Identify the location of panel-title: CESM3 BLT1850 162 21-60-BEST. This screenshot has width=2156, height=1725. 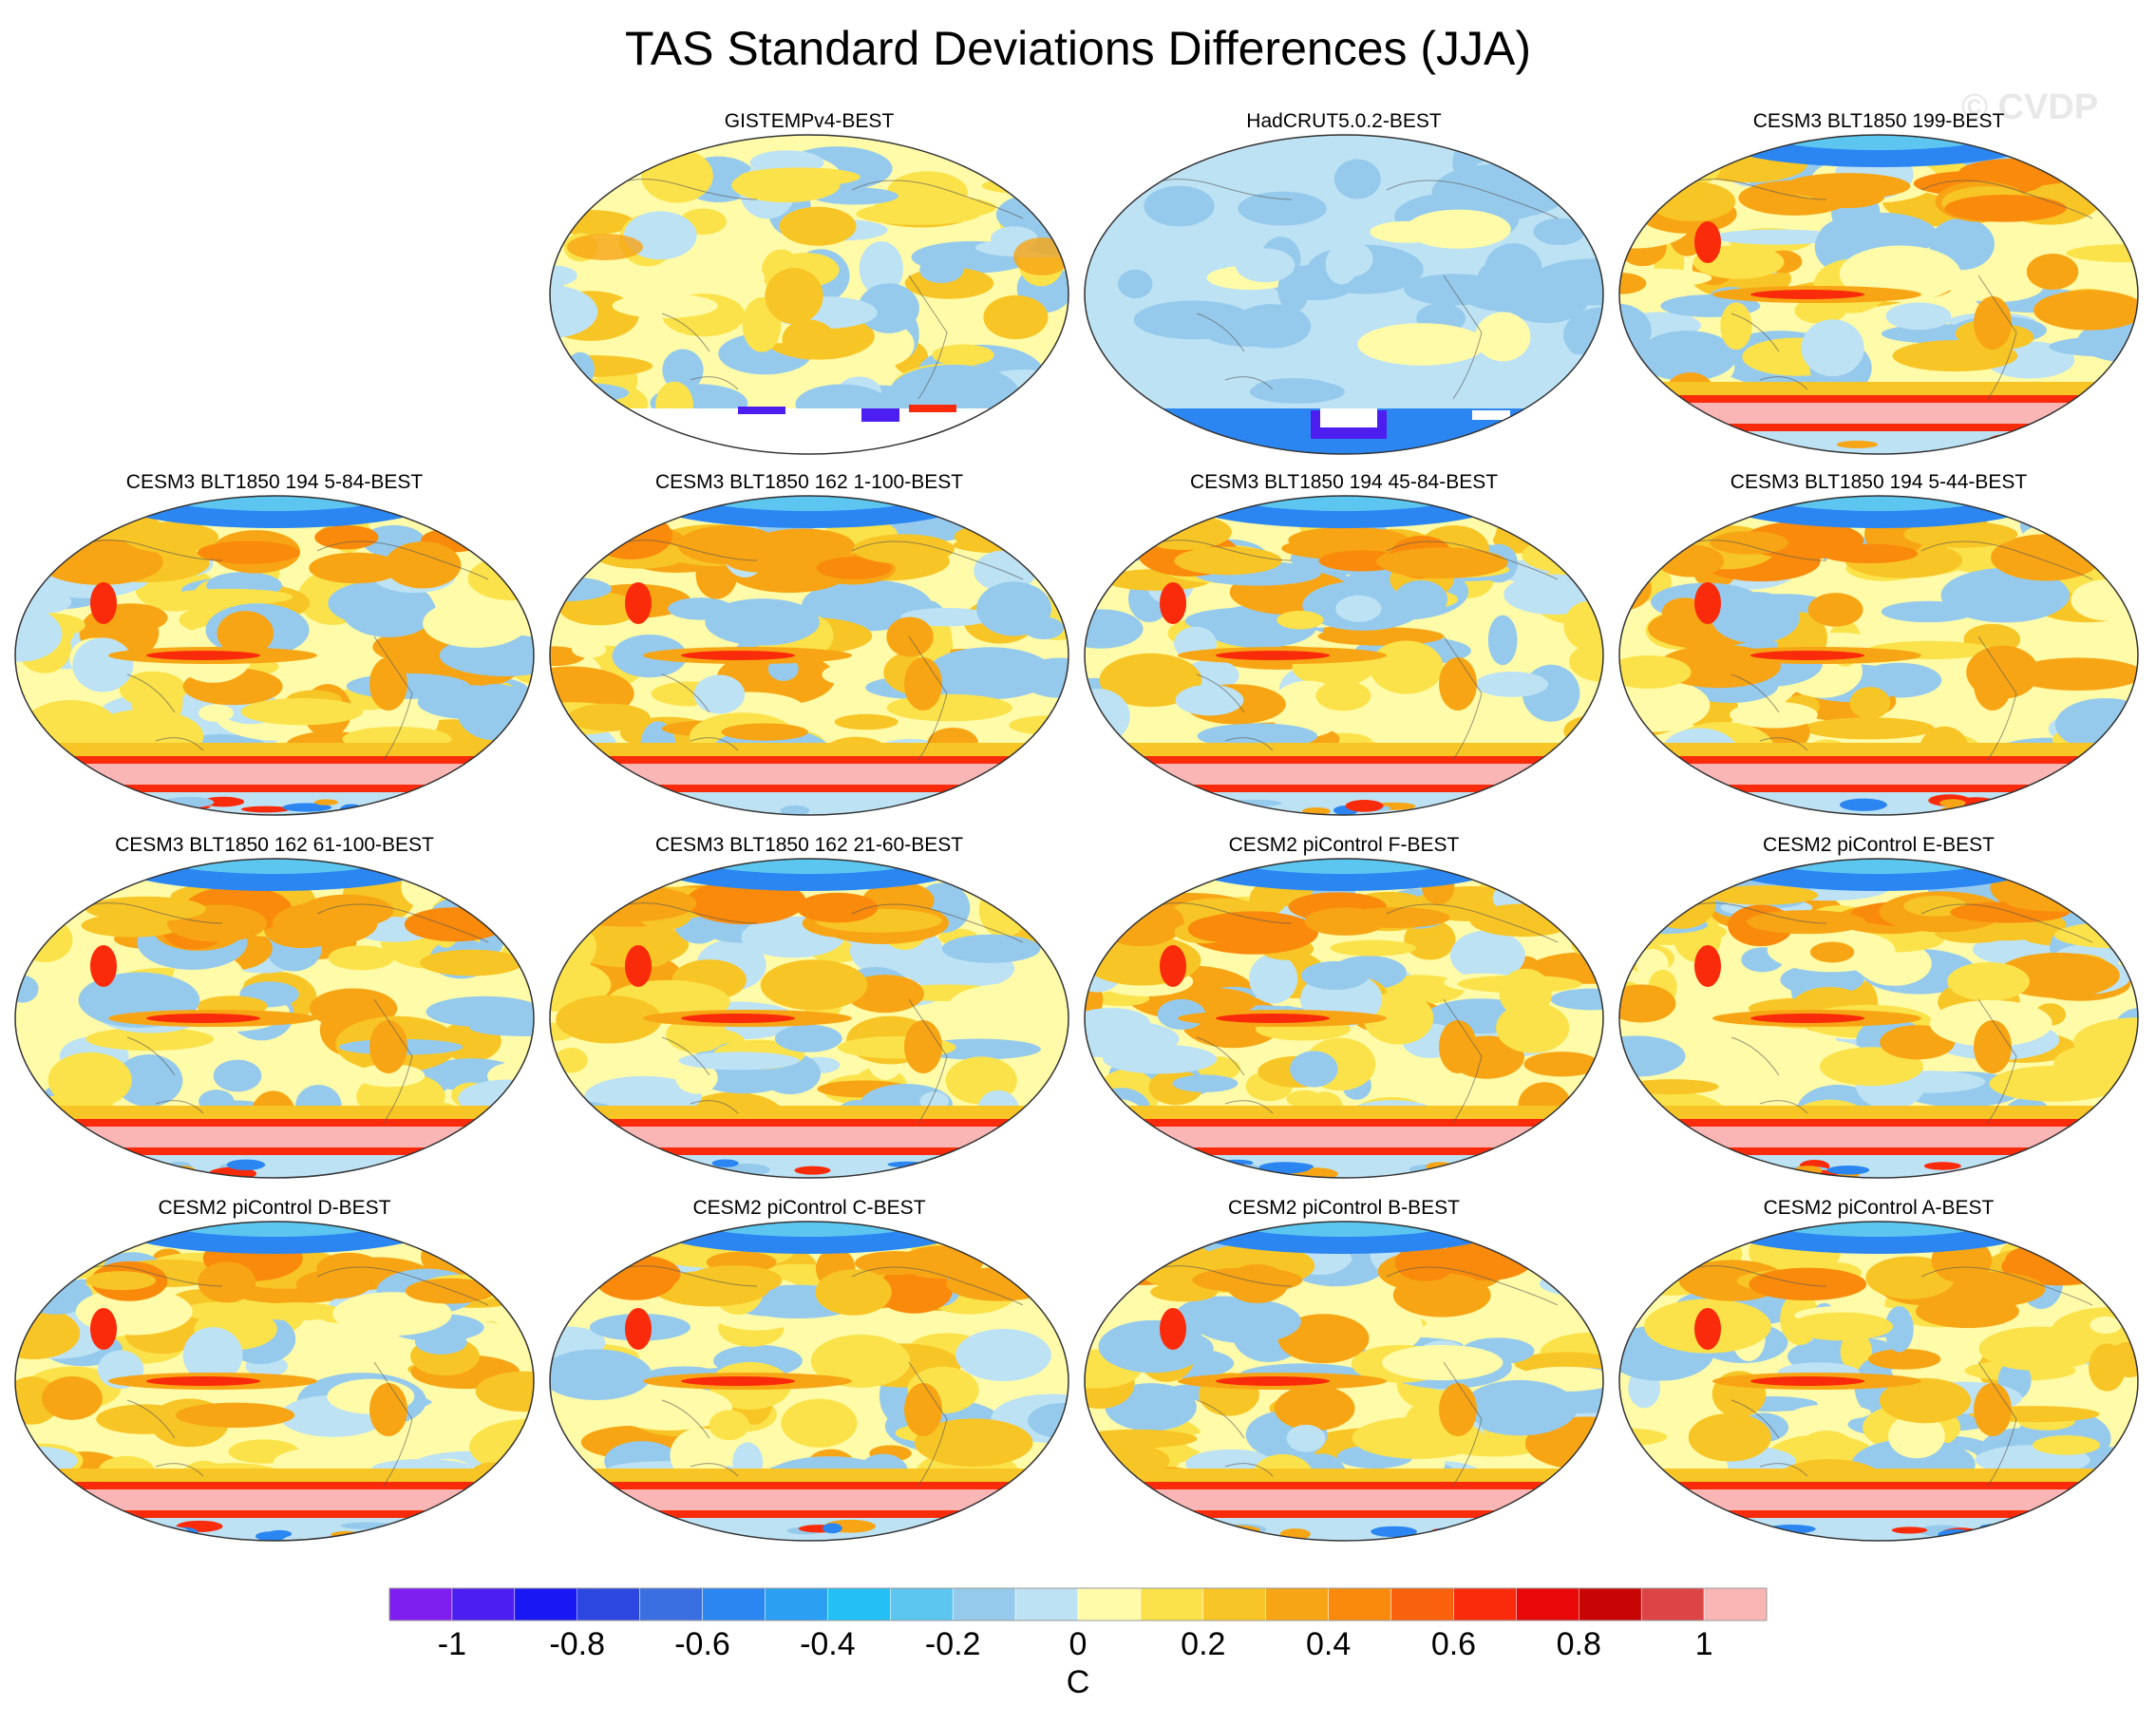
(809, 845).